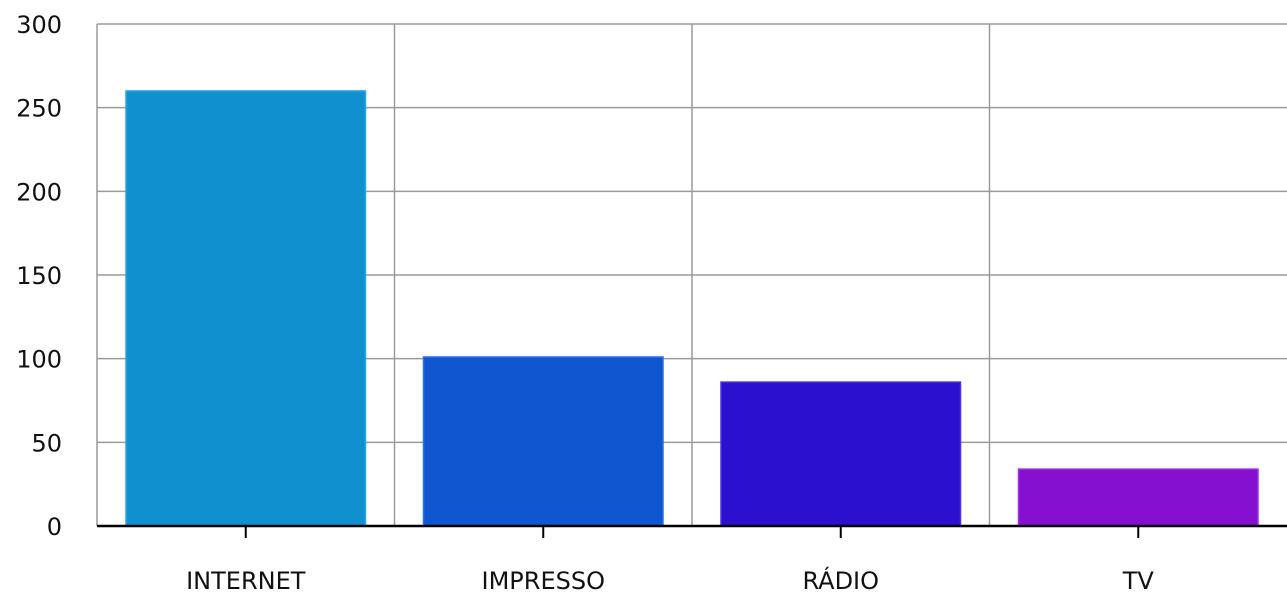  I want to click on bar-radio, so click(841, 454).